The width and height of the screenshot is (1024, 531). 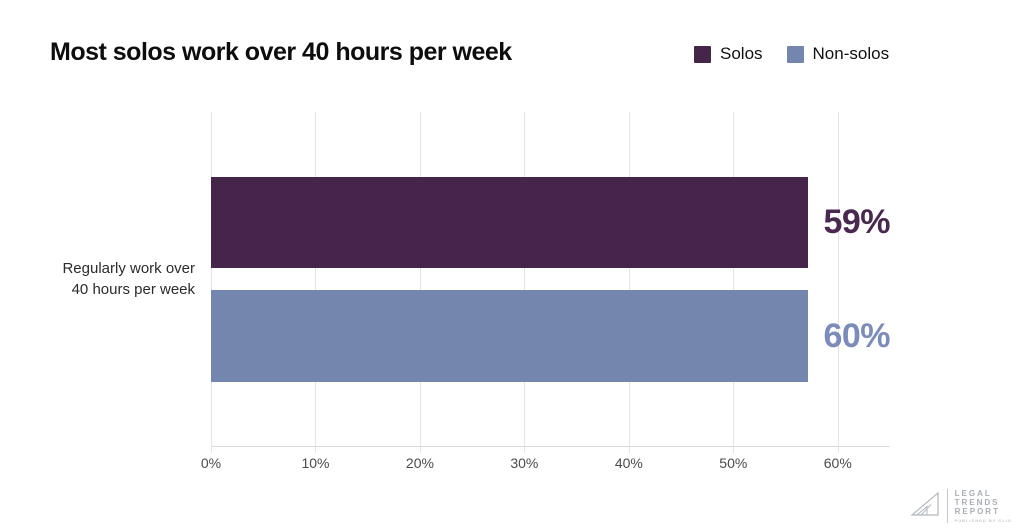 I want to click on legend-item-non-solos: Non-solos, so click(x=838, y=54).